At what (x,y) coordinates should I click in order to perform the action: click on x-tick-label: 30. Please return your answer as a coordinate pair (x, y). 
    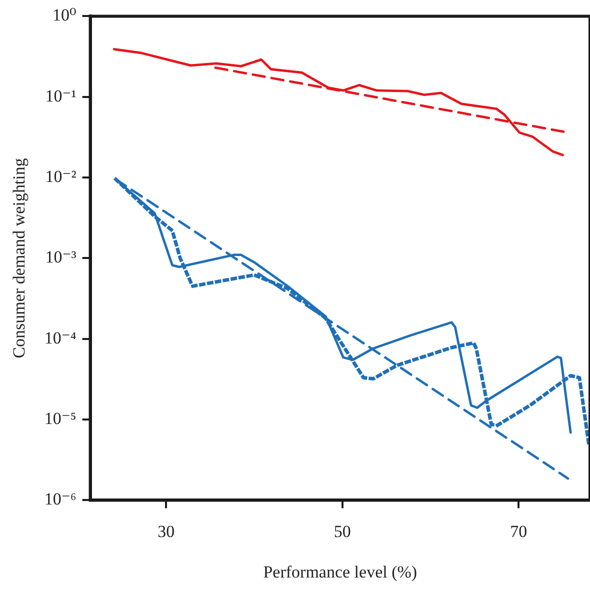
    Looking at the image, I should click on (166, 531).